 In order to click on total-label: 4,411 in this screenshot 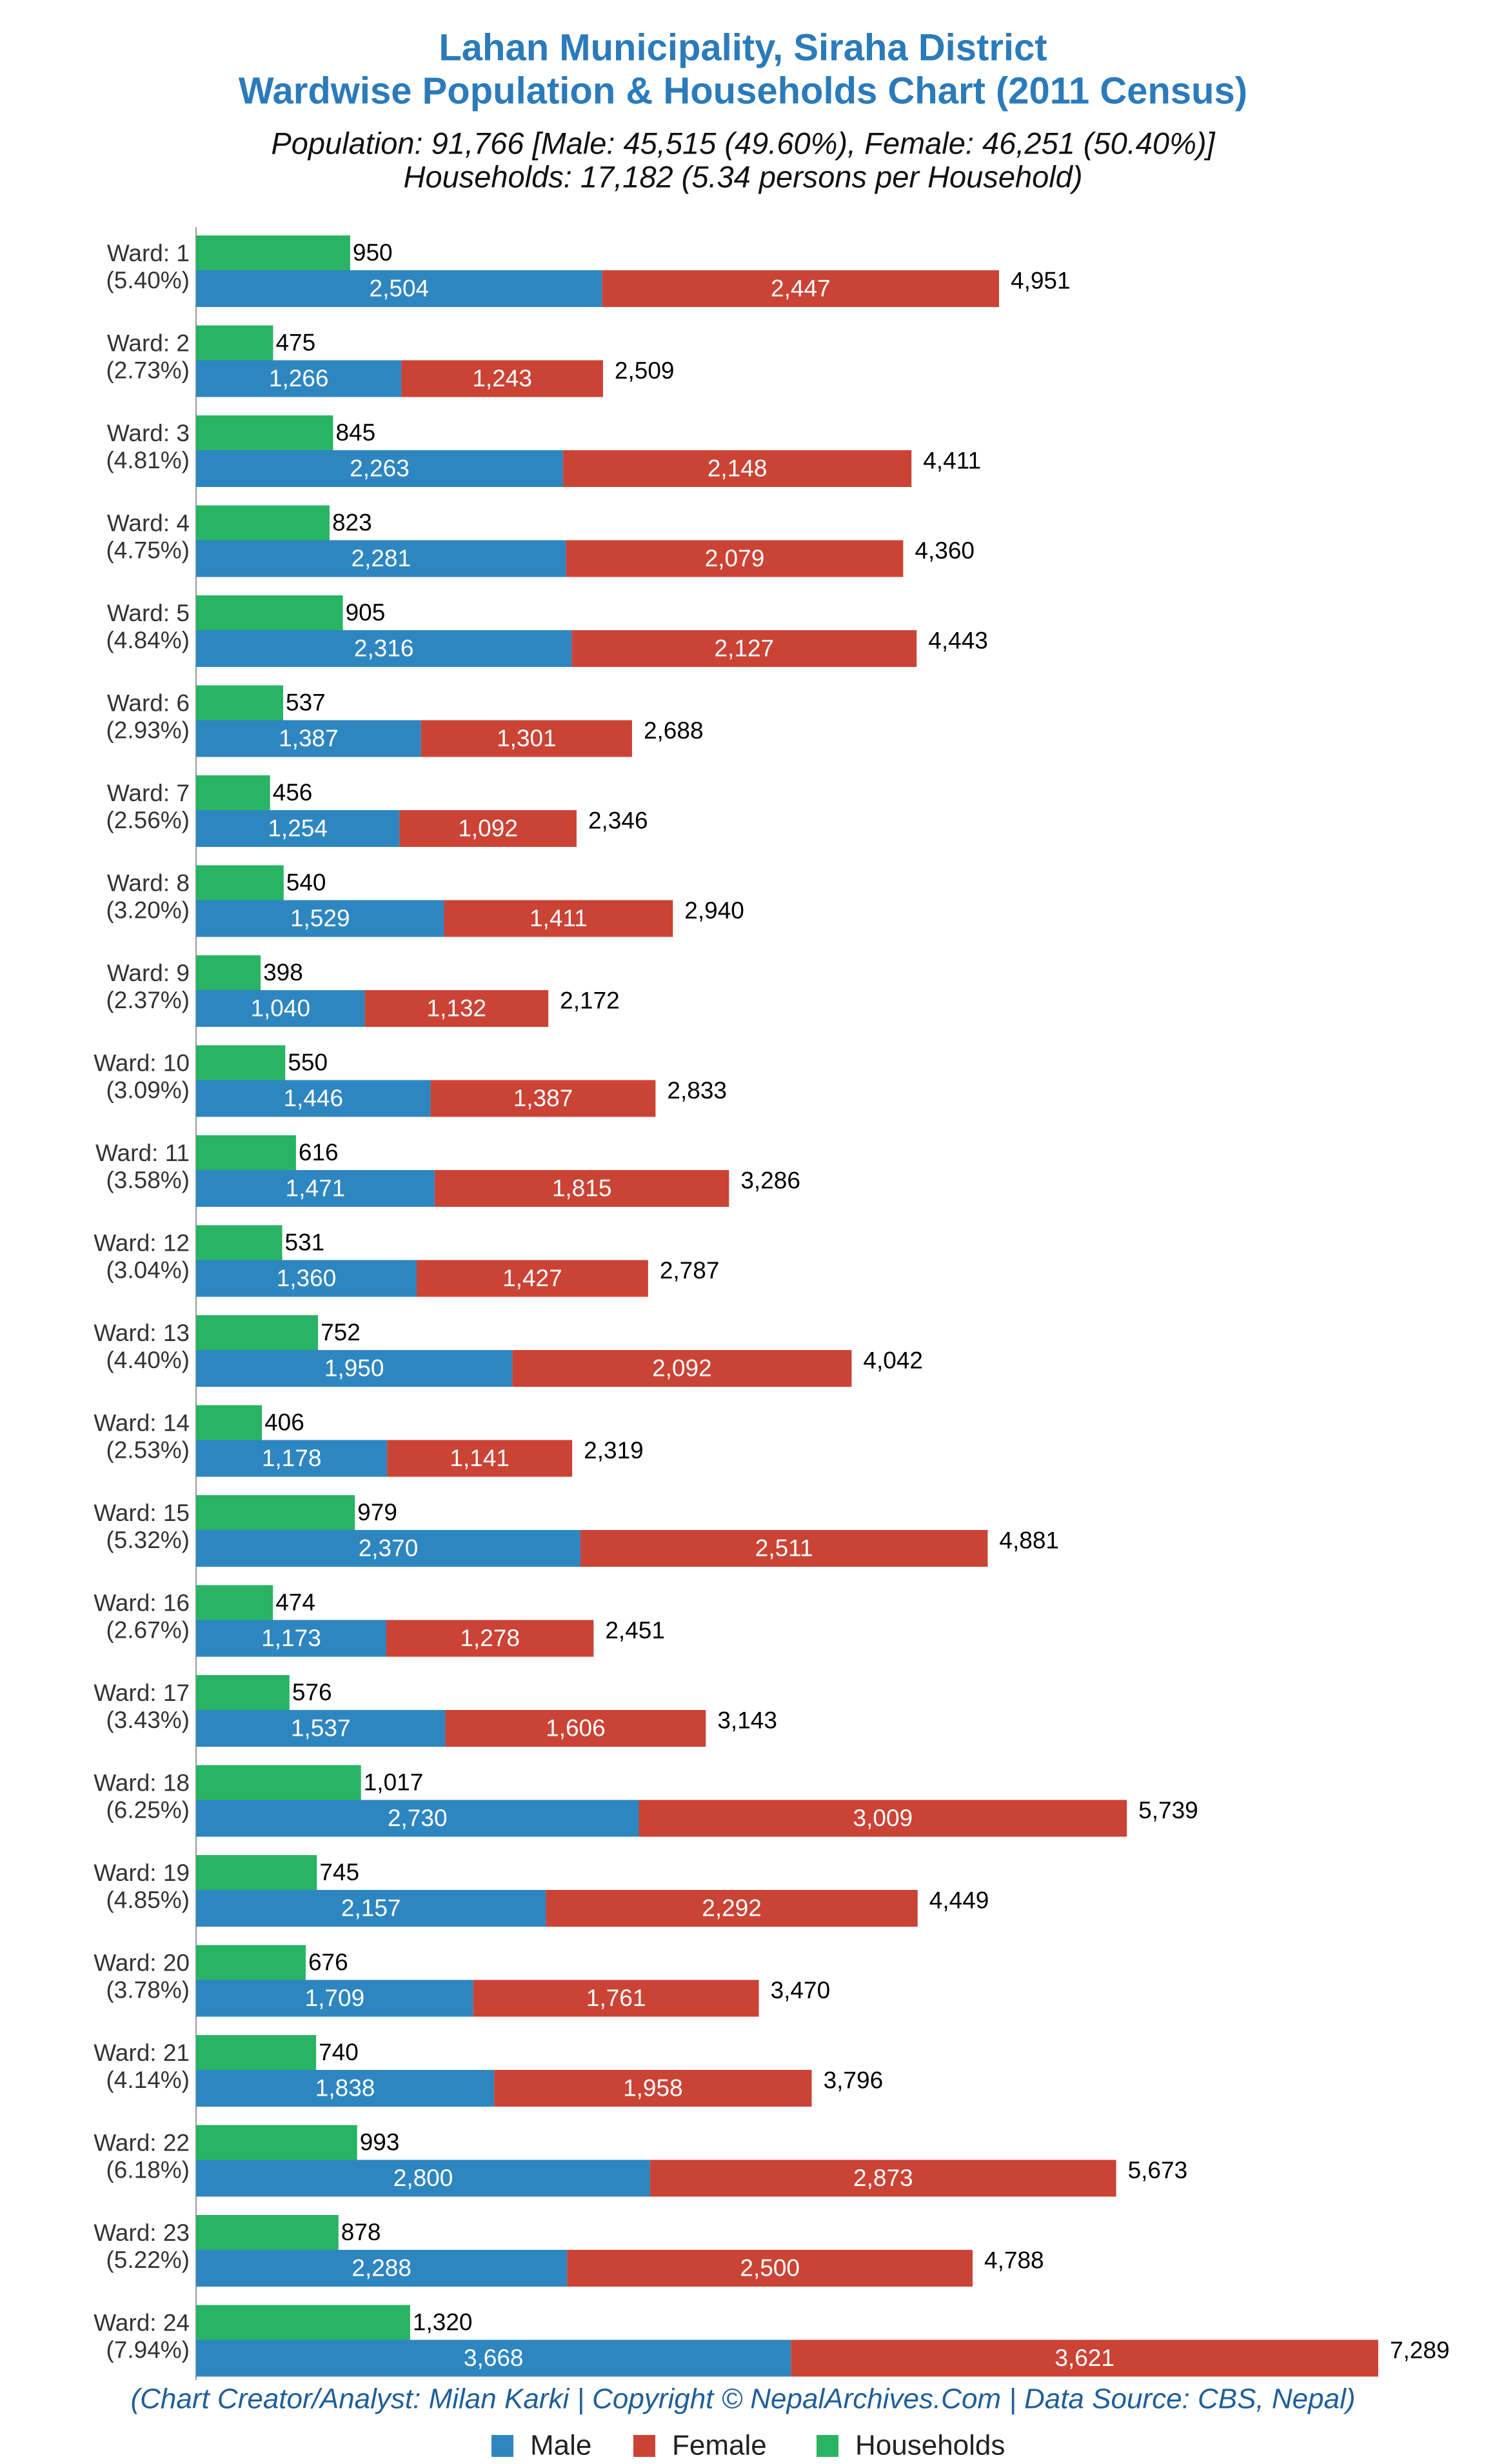, I will do `click(952, 460)`.